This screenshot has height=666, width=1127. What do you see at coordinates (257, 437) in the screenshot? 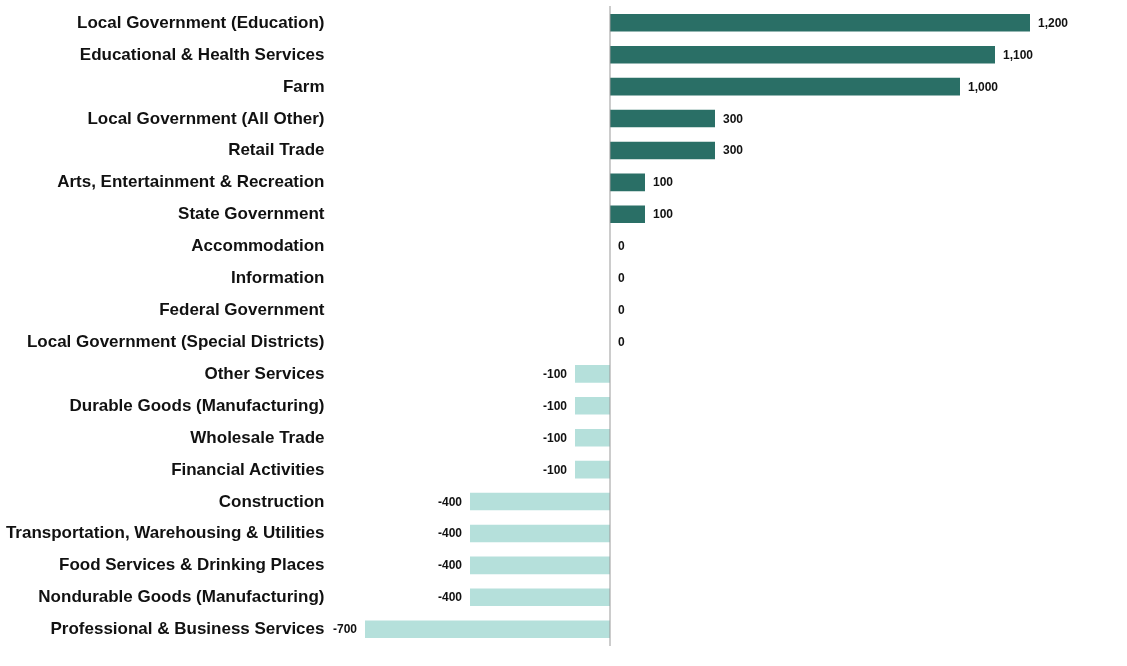
I see `y-tick-label: Wholesale Trade` at bounding box center [257, 437].